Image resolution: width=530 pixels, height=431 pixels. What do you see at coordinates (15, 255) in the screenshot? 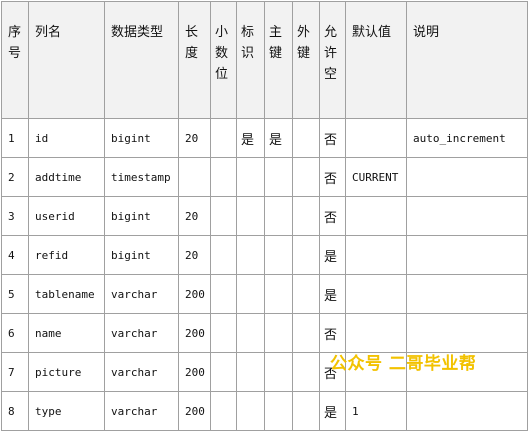
I see `cell-index: 4` at bounding box center [15, 255].